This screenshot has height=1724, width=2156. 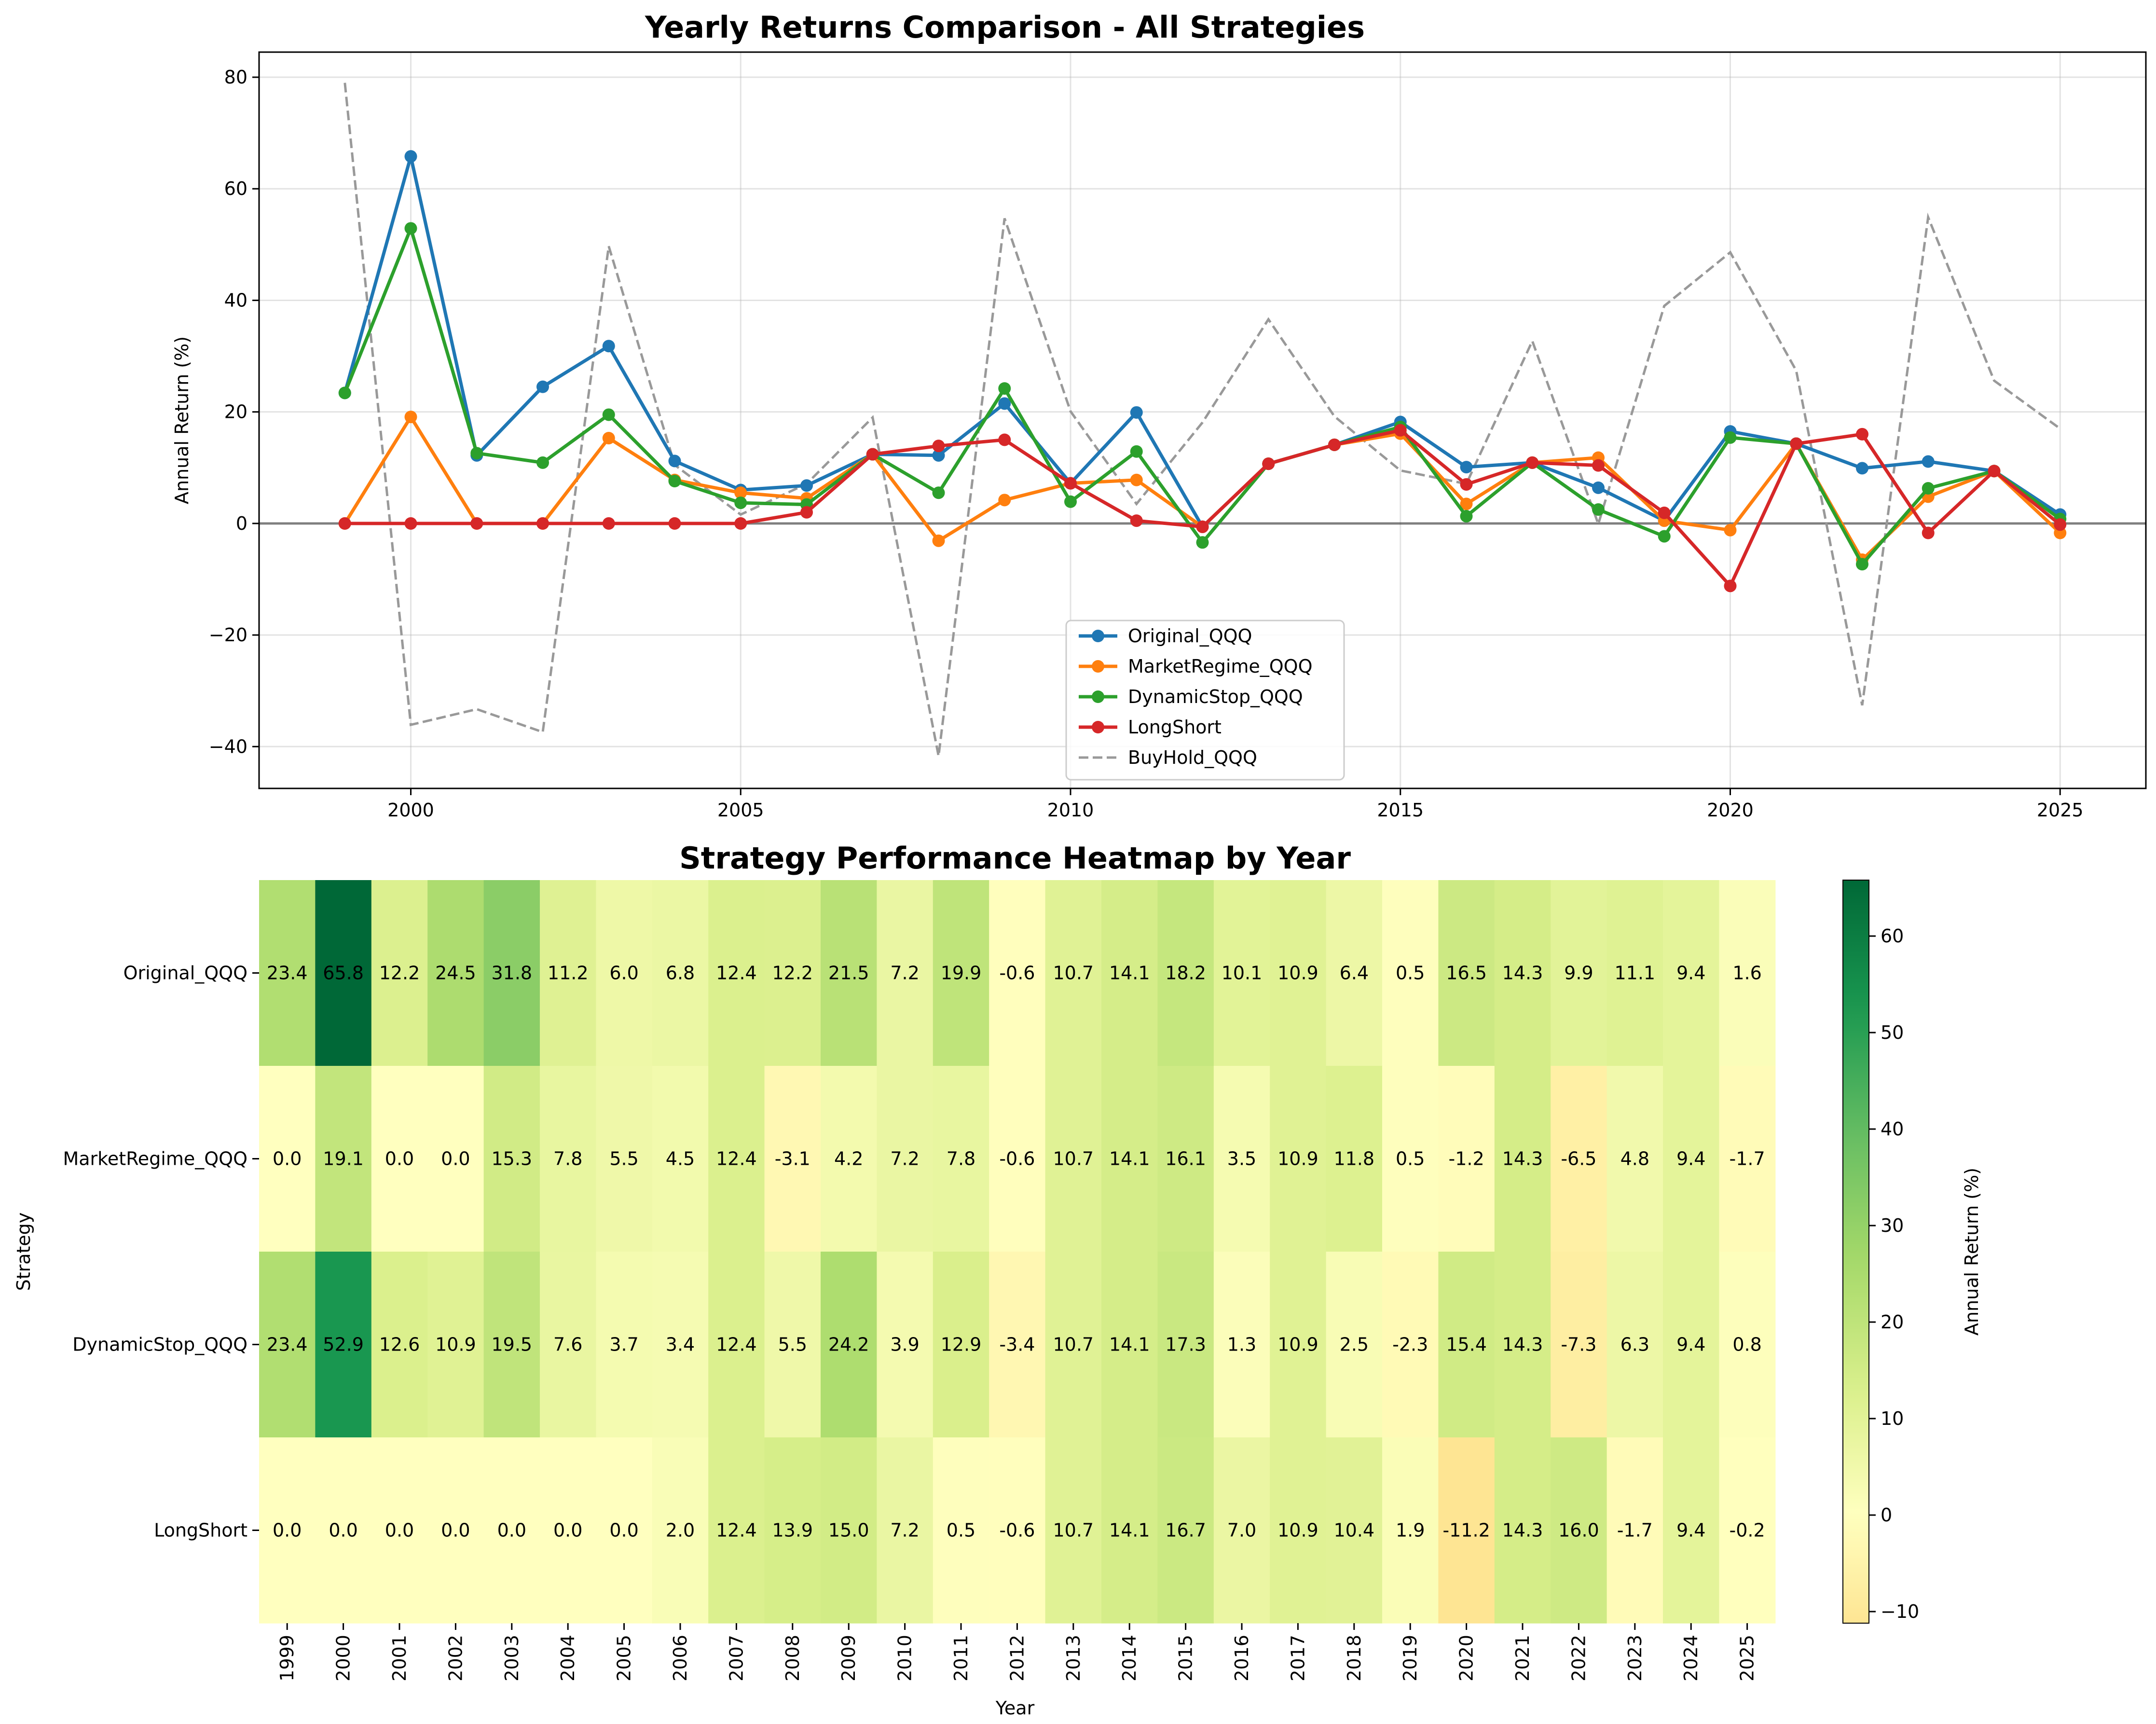 I want to click on heatmap-cell-value: 23.4, so click(x=287, y=1344).